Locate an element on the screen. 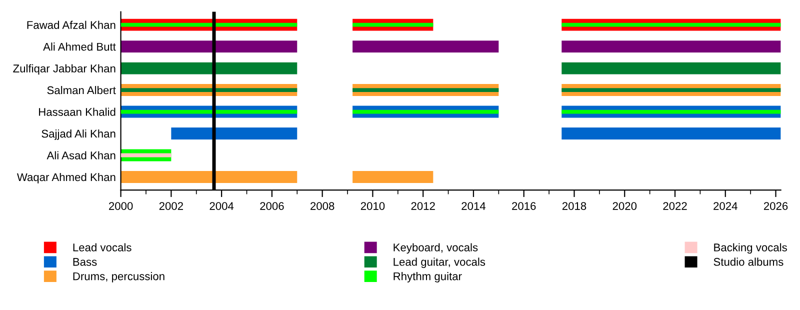 The width and height of the screenshot is (800, 310). legend-label: Lead vocals is located at coordinates (102, 247).